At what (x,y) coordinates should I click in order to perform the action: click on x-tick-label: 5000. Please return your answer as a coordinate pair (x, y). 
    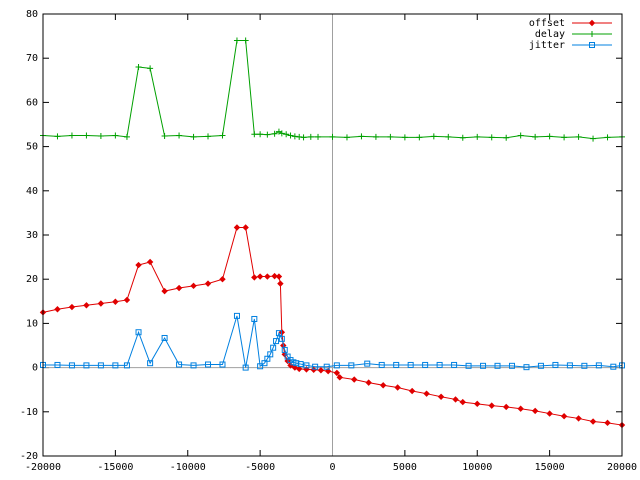
    Looking at the image, I should click on (405, 467).